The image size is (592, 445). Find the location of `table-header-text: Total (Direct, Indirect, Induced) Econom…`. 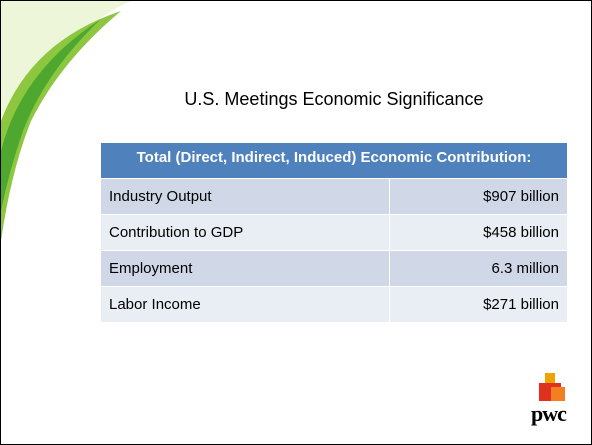

table-header-text: Total (Direct, Indirect, Induced) Econom… is located at coordinates (334, 157).